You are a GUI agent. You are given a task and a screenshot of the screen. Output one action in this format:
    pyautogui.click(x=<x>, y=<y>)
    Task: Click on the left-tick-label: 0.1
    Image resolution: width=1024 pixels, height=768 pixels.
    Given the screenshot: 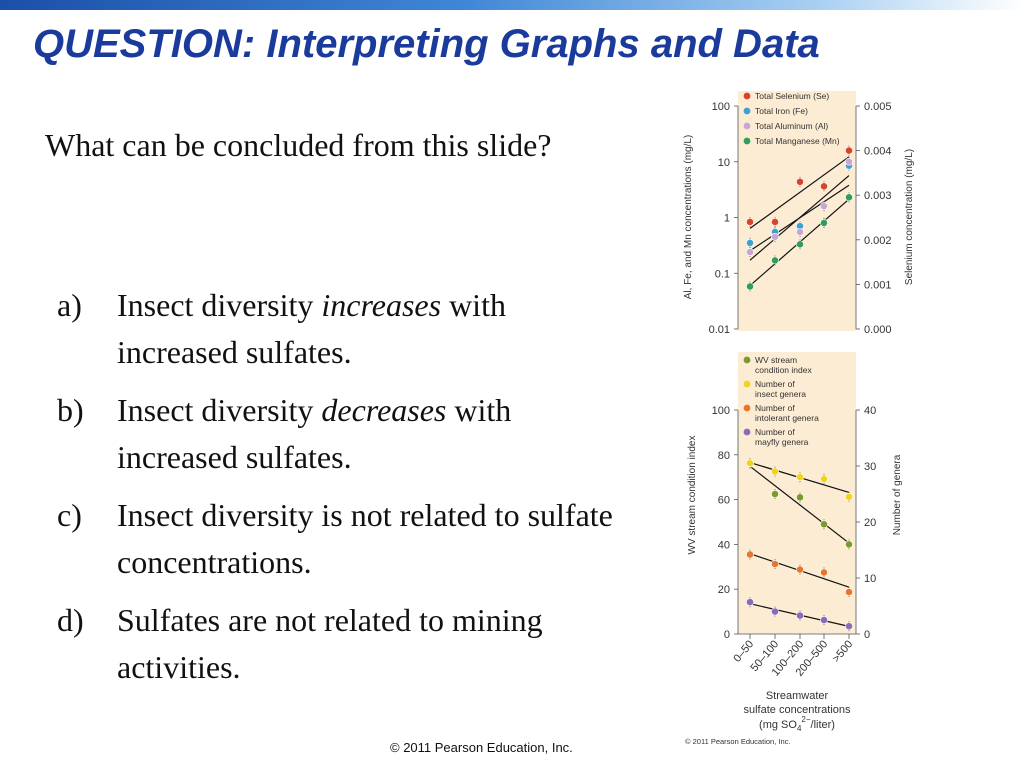 What is the action you would take?
    pyautogui.click(x=722, y=274)
    